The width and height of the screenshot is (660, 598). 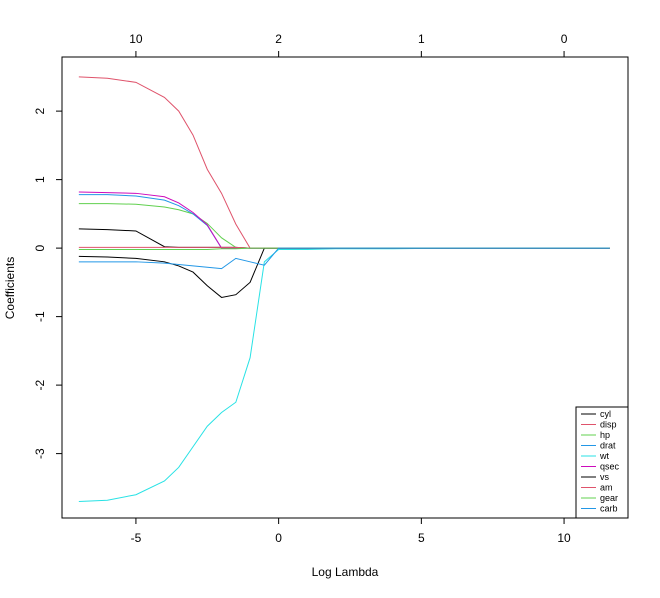 I want to click on x-tick-label: -5, so click(x=136, y=538).